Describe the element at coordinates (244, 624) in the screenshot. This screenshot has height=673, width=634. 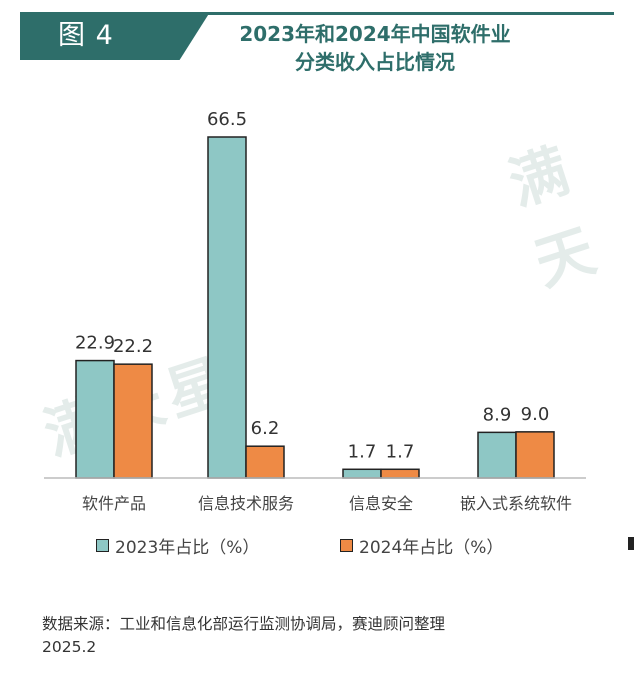
I see `source-note: 数据来源：工业和信息化部运行监测协调局，赛迪顾问整理` at that location.